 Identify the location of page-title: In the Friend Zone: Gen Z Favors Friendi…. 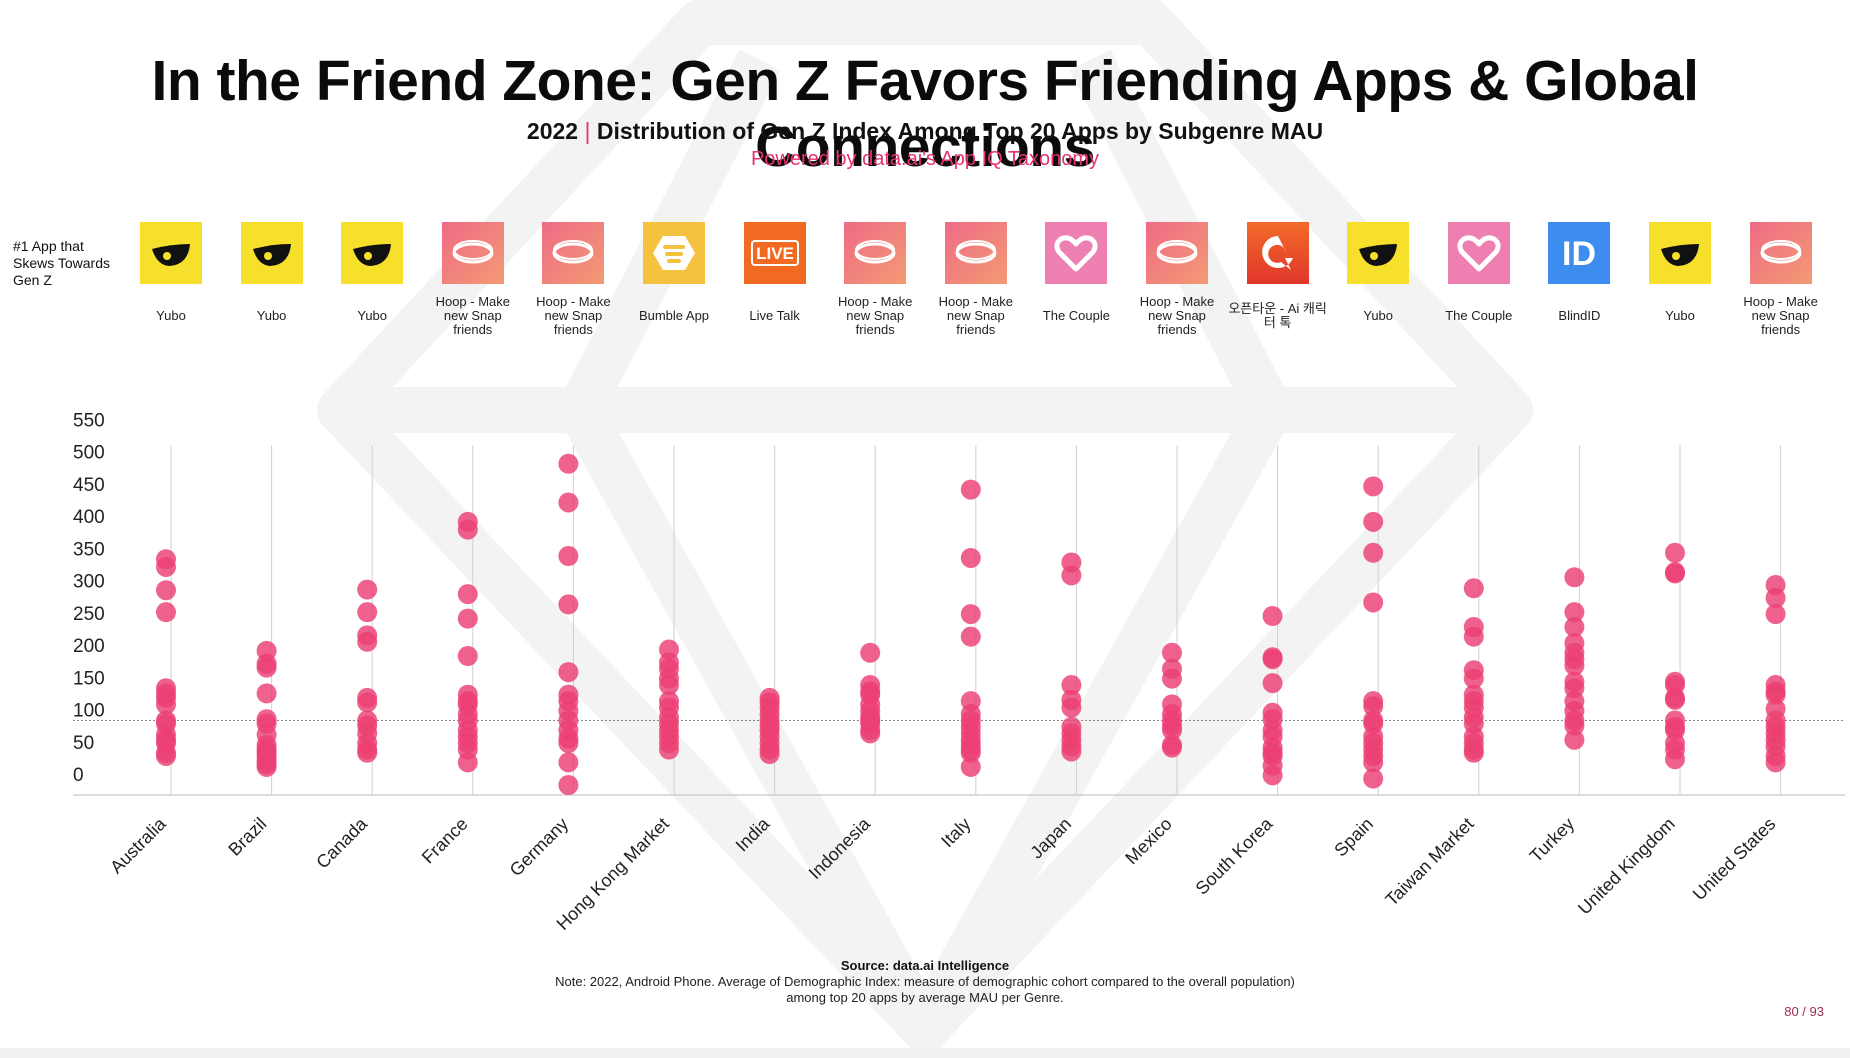
(925, 114).